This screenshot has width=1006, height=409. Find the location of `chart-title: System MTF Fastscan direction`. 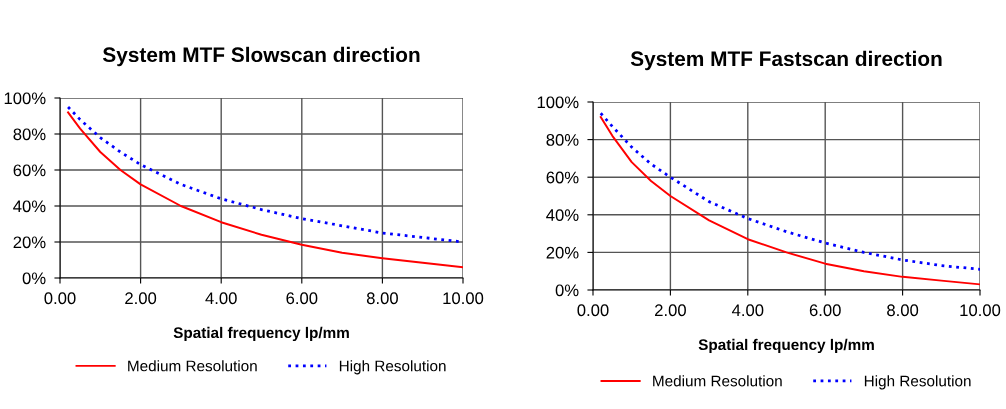

chart-title: System MTF Fastscan direction is located at coordinates (786, 60).